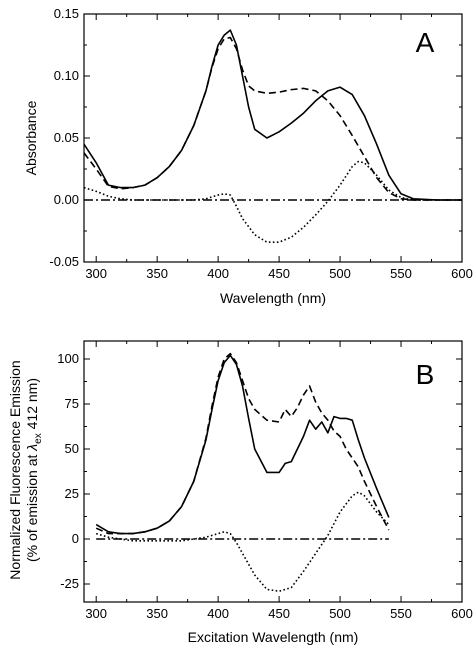  Describe the element at coordinates (340, 613) in the screenshot. I see `x-tick-label-b: 500` at that location.